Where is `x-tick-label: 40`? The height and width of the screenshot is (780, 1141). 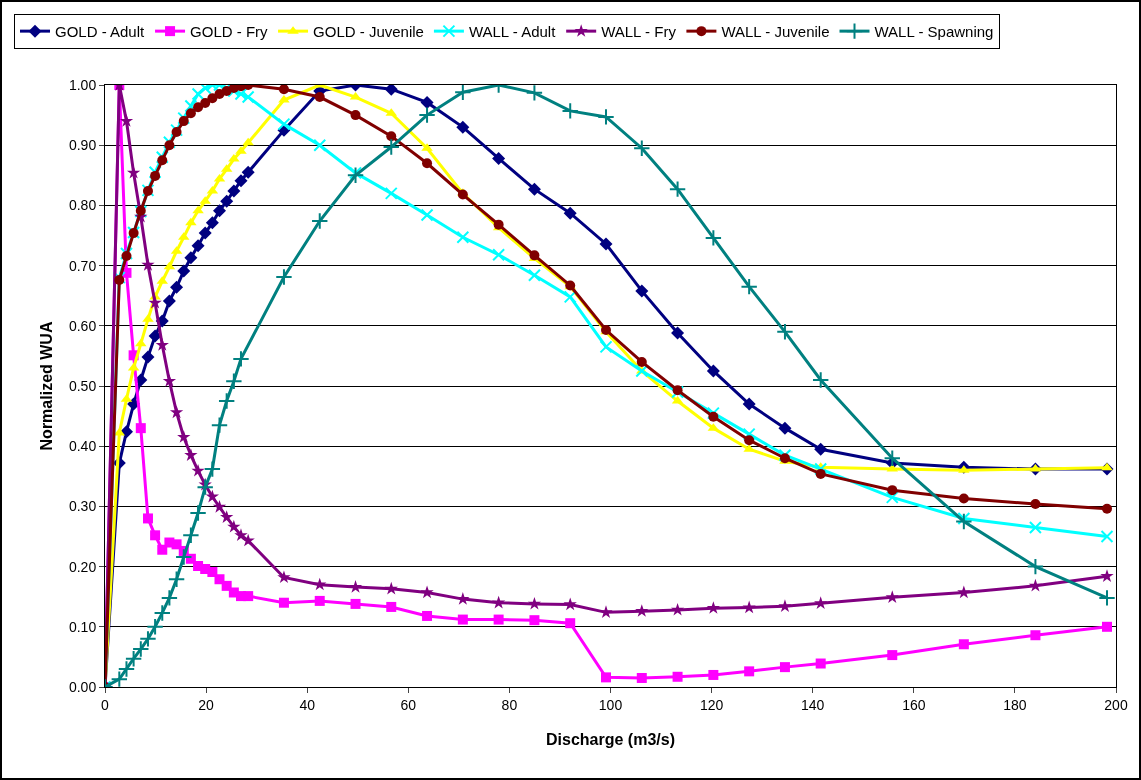 x-tick-label: 40 is located at coordinates (307, 704).